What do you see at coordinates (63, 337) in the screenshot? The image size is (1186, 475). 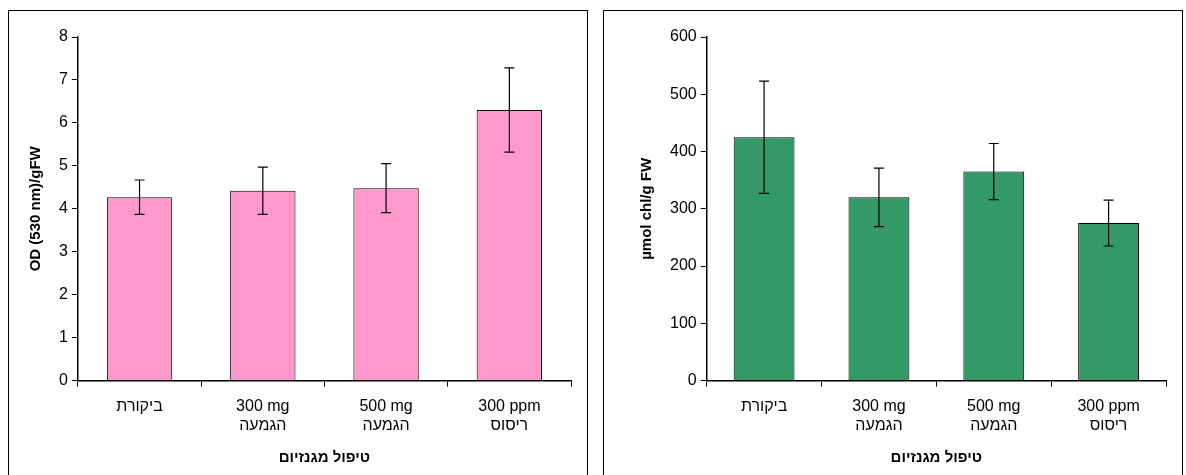 I see `y-tick-label: 1` at bounding box center [63, 337].